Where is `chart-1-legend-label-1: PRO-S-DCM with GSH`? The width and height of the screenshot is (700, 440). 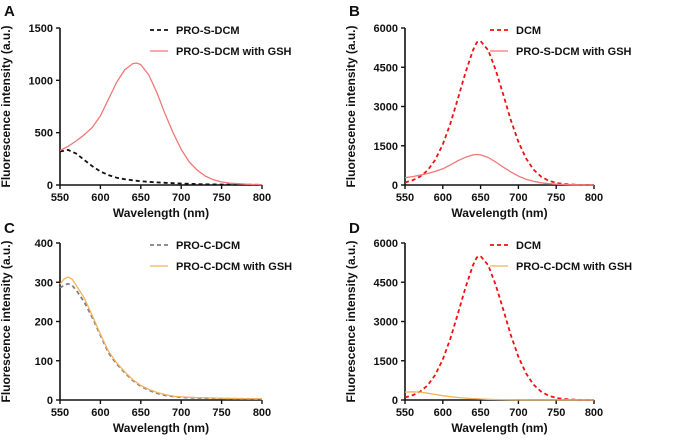
chart-1-legend-label-1: PRO-S-DCM with GSH is located at coordinates (574, 52).